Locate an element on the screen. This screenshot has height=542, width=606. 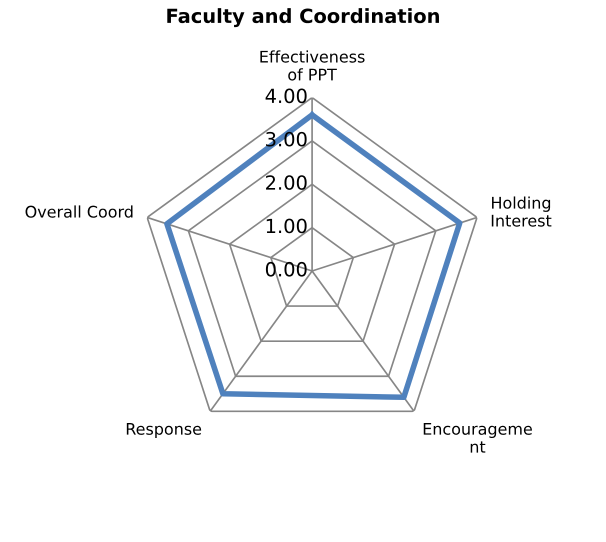
spoke-label: Holding Interest is located at coordinates (522, 211).